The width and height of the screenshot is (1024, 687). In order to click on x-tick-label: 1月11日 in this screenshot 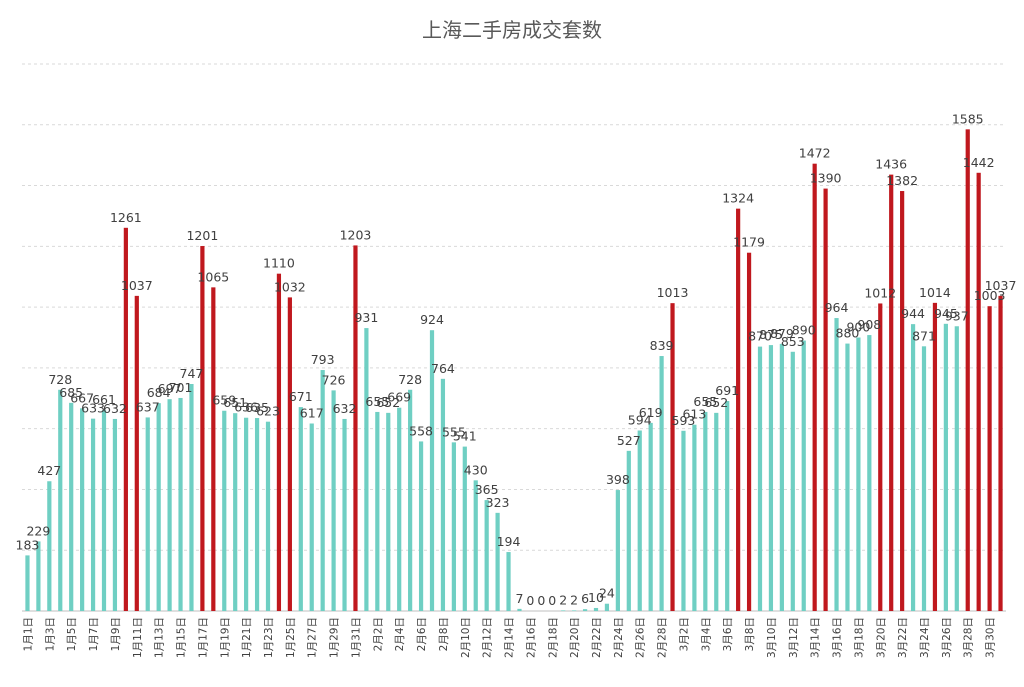, I will do `click(138, 637)`.